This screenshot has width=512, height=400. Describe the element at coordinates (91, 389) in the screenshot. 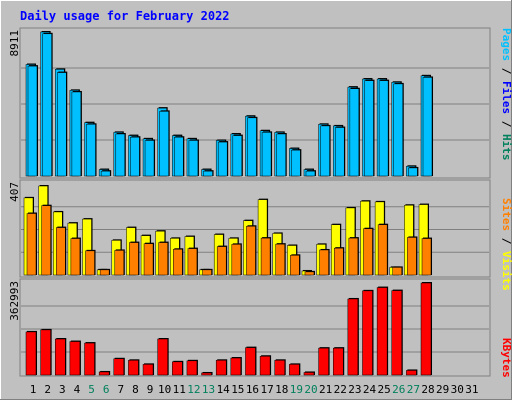

I see `x-tick-label: 5` at that location.